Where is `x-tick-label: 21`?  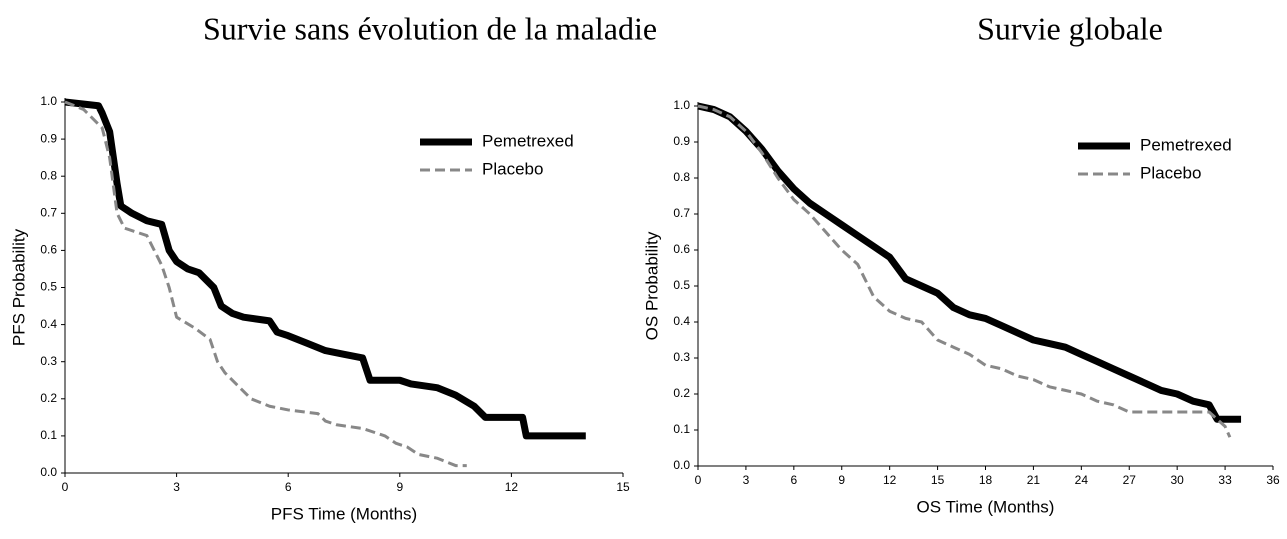 x-tick-label: 21 is located at coordinates (1034, 480).